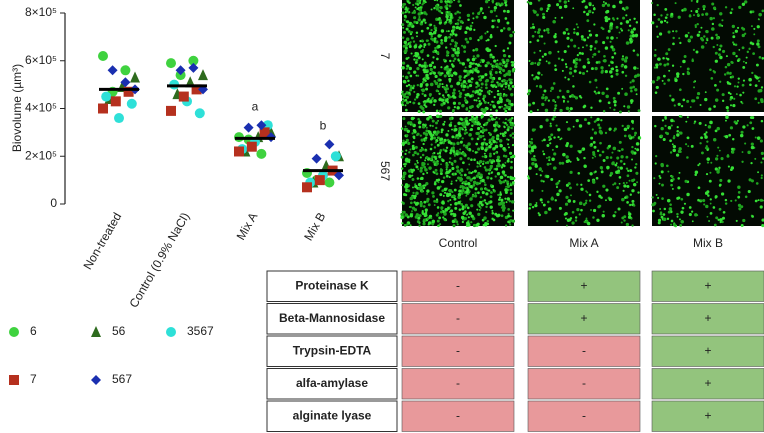  Describe the element at coordinates (584, 350) in the screenshot. I see `table-cell-text: -` at that location.